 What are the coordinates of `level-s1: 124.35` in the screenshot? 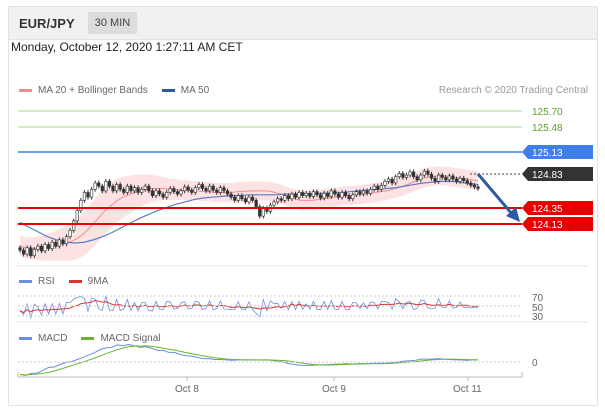 It's located at (547, 209).